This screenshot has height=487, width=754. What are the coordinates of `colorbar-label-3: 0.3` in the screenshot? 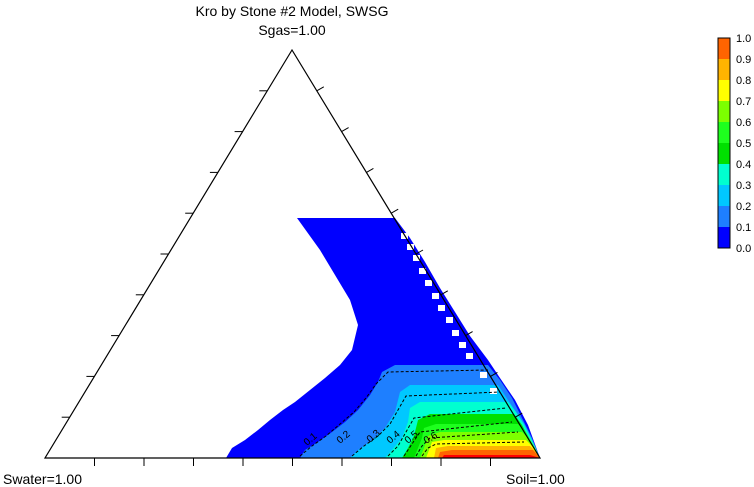 It's located at (743, 186).